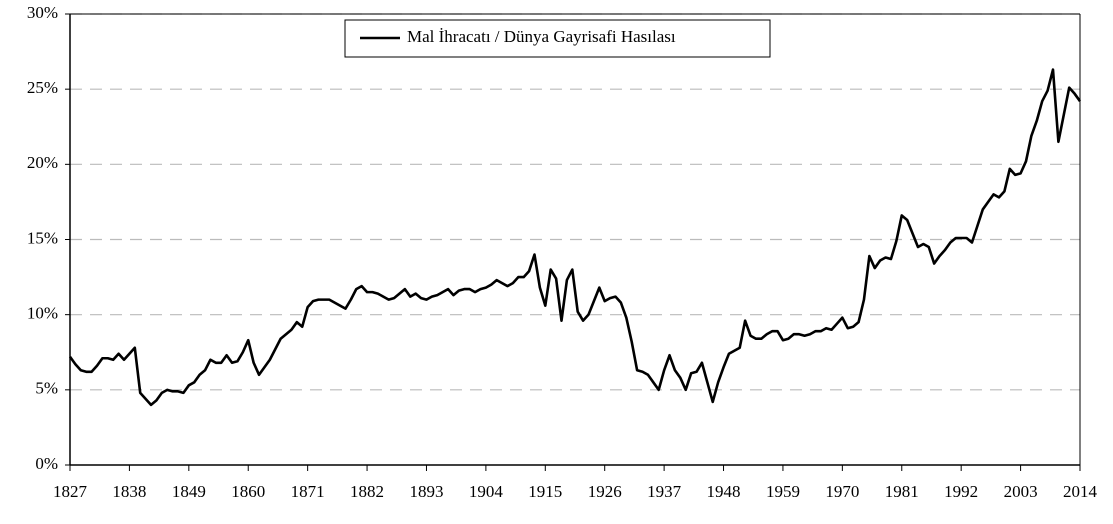 Image resolution: width=1113 pixels, height=524 pixels. Describe the element at coordinates (664, 491) in the screenshot. I see `x-tick-label: 1937` at that location.